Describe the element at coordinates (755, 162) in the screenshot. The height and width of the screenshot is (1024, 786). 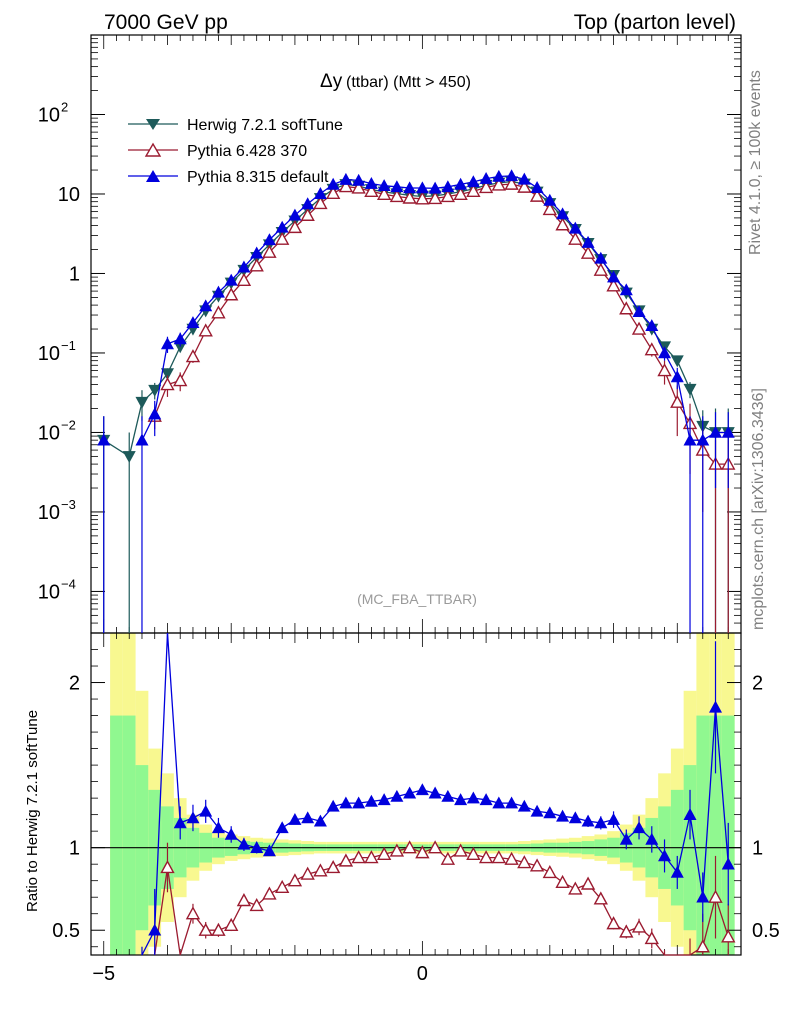
I see `rivet-label: Rivet 4.1.0, ≥ 100k events` at that location.